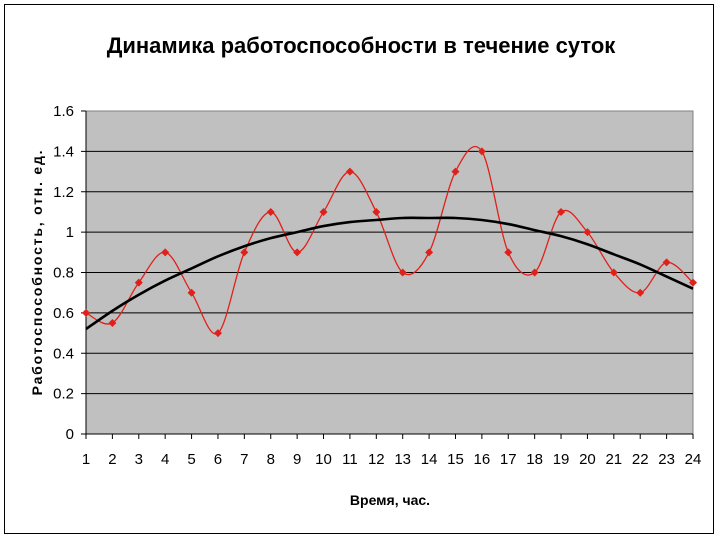 The image size is (720, 540). What do you see at coordinates (693, 459) in the screenshot?
I see `x-tick-label: 24` at bounding box center [693, 459].